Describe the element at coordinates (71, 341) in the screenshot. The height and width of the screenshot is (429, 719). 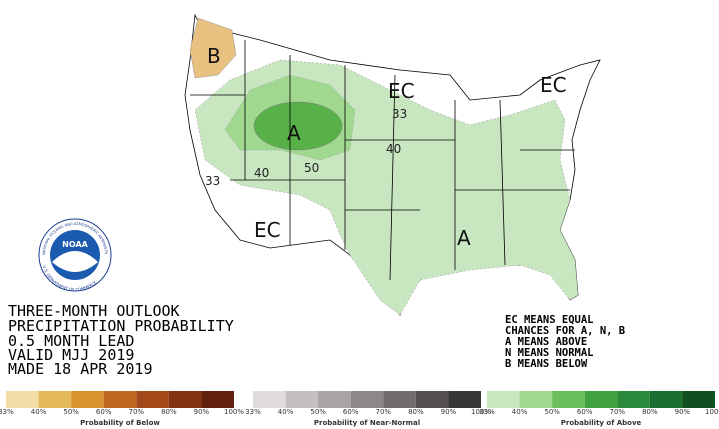
I see `title-line: 0.5 MONTH LEAD` at that location.